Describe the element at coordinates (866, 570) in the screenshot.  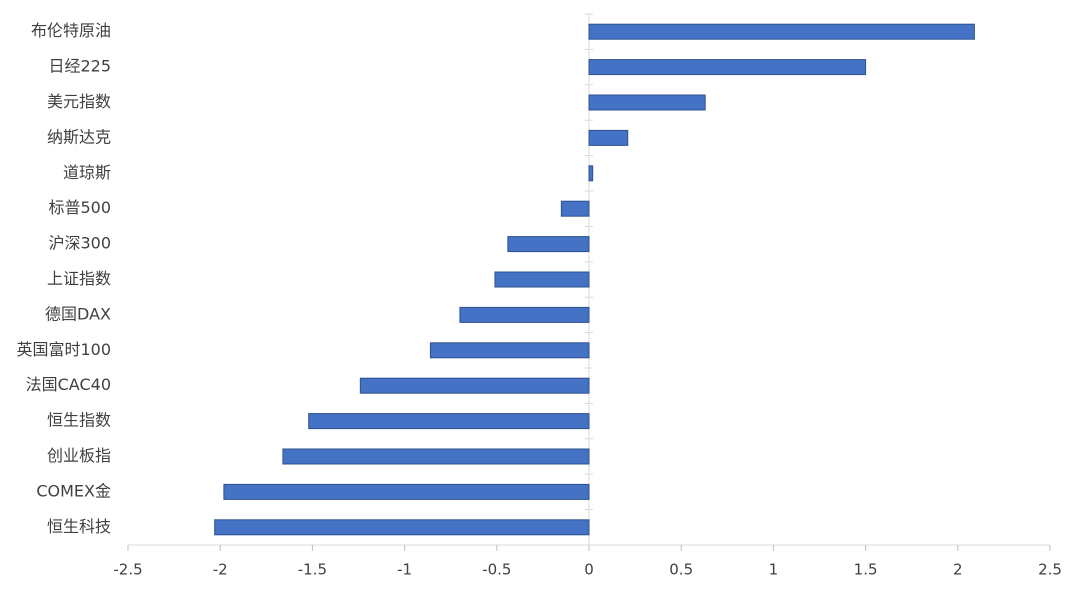
I see `x-tick-label: 1.5` at that location.